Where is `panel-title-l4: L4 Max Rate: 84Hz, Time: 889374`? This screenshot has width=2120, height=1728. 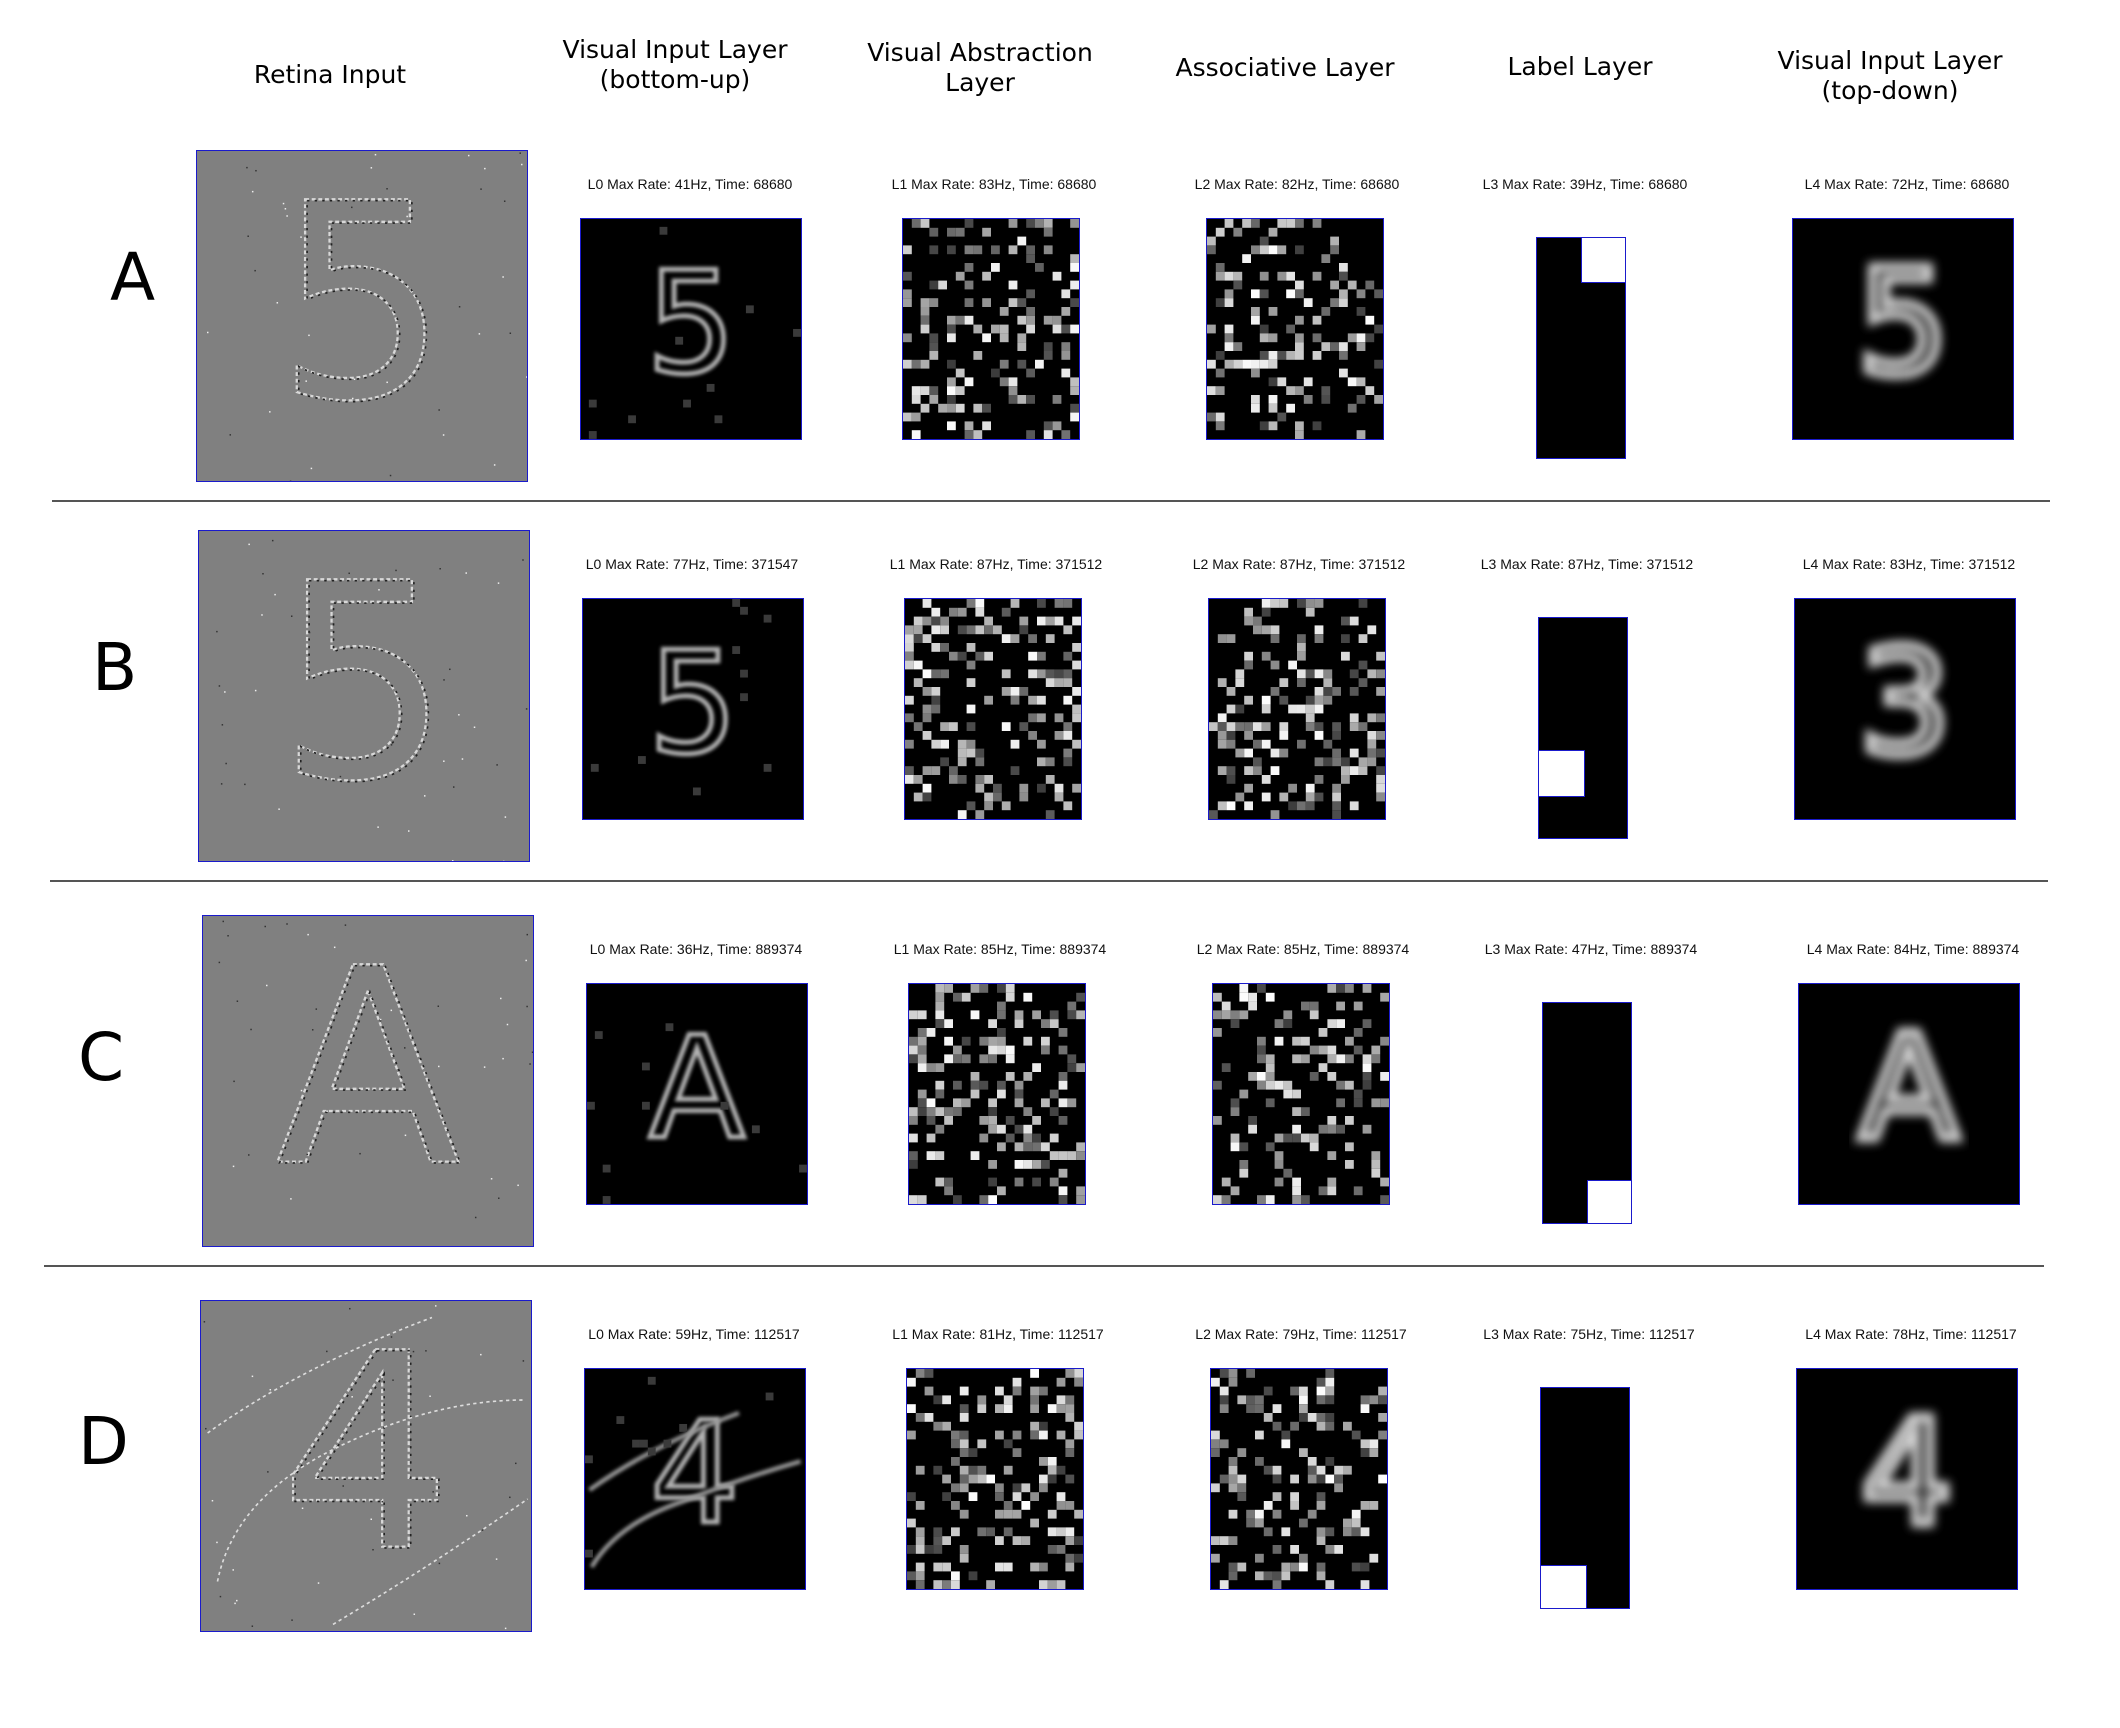
panel-title-l4: L4 Max Rate: 84Hz, Time: 889374 is located at coordinates (1913, 949).